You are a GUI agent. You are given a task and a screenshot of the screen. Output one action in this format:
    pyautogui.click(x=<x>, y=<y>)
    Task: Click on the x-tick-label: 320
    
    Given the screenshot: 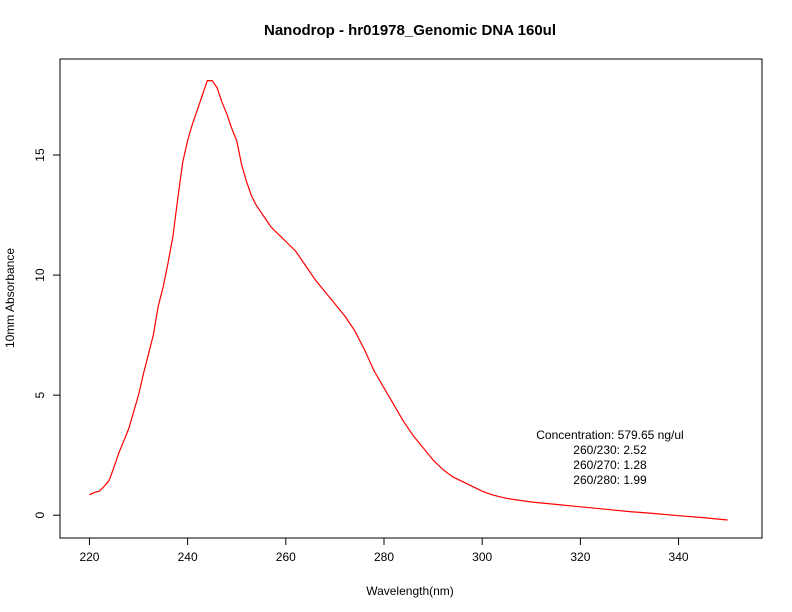 What is the action you would take?
    pyautogui.click(x=580, y=557)
    